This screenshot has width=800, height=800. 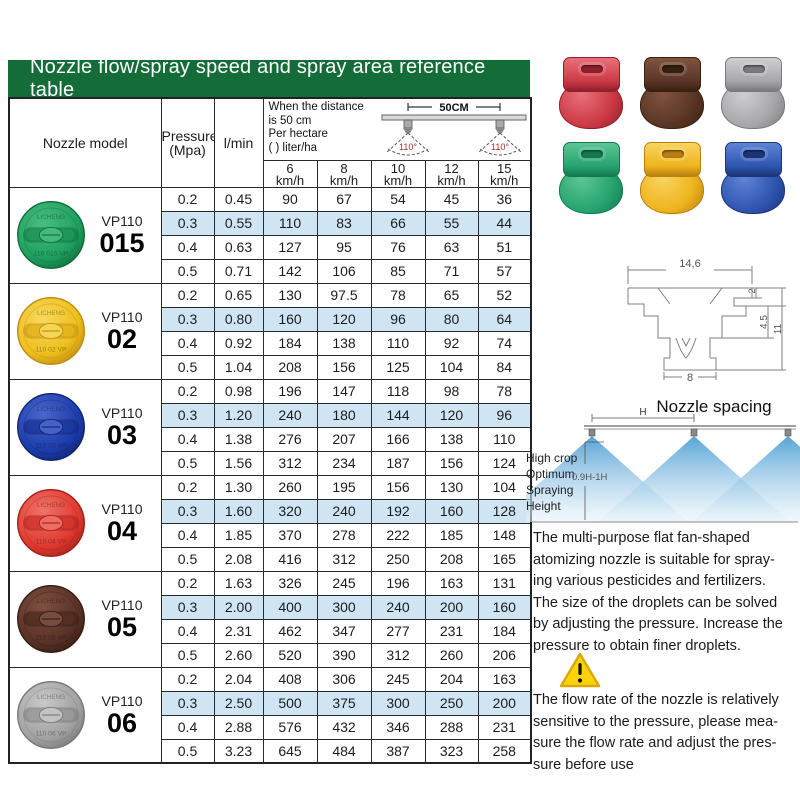 I want to click on model-cell-06: LICHENG 110 06 VP VP110 06, so click(x=85, y=715).